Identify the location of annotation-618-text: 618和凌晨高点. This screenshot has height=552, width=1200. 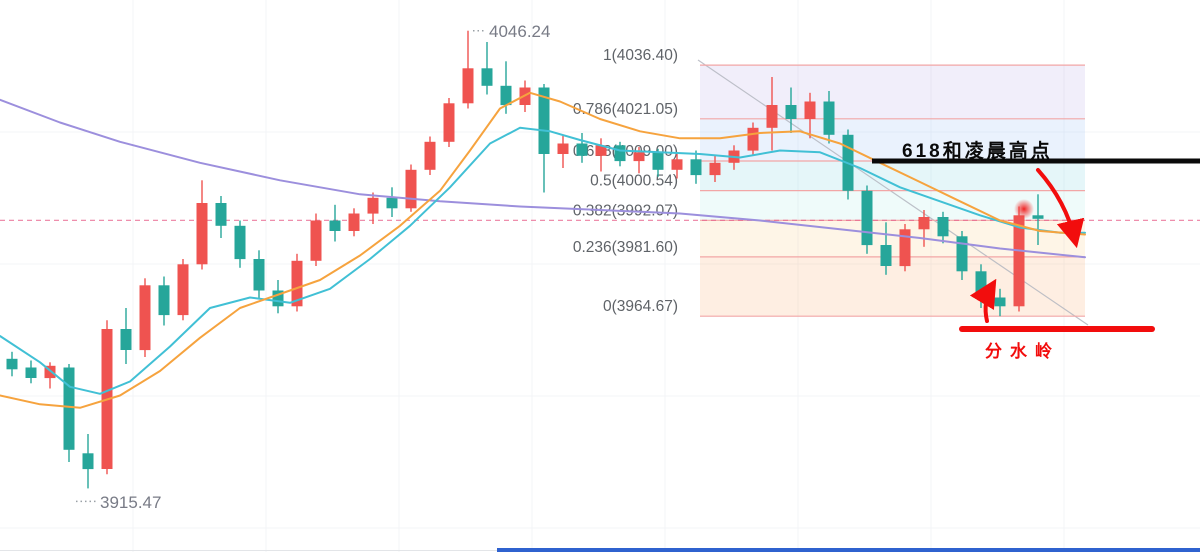
(977, 151).